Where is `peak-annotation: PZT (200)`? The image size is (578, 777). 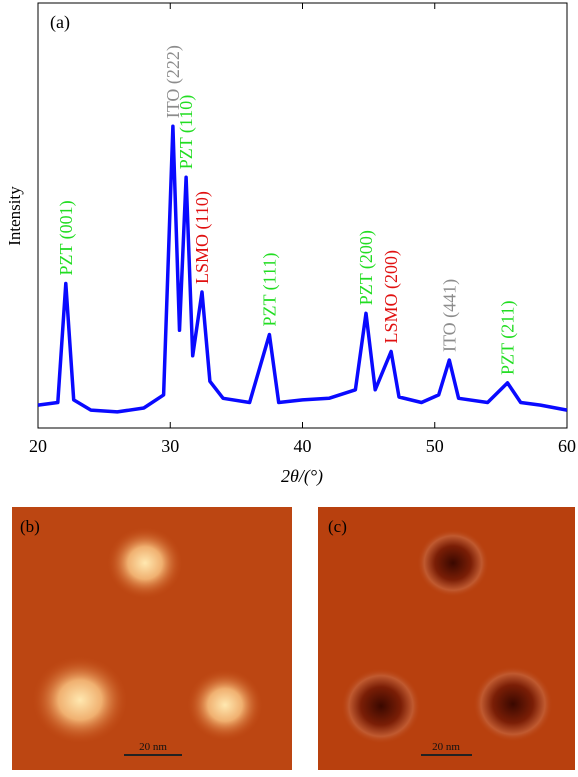
peak-annotation: PZT (200) is located at coordinates (366, 267).